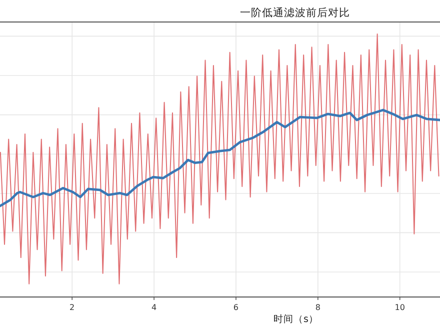 The height and width of the screenshot is (330, 440). I want to click on title: 一阶低通滤波前后对比, so click(295, 13).